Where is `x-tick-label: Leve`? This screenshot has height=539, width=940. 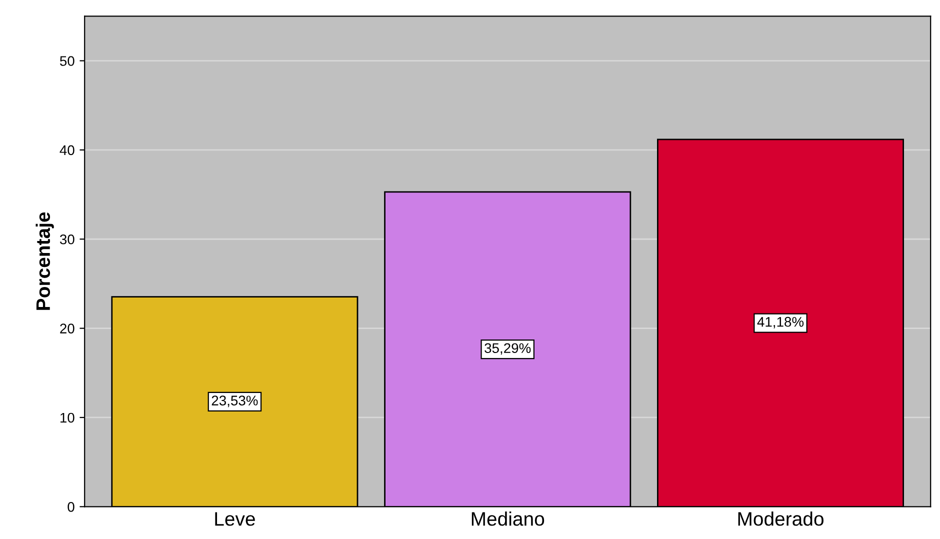
x-tick-label: Leve is located at coordinates (235, 519).